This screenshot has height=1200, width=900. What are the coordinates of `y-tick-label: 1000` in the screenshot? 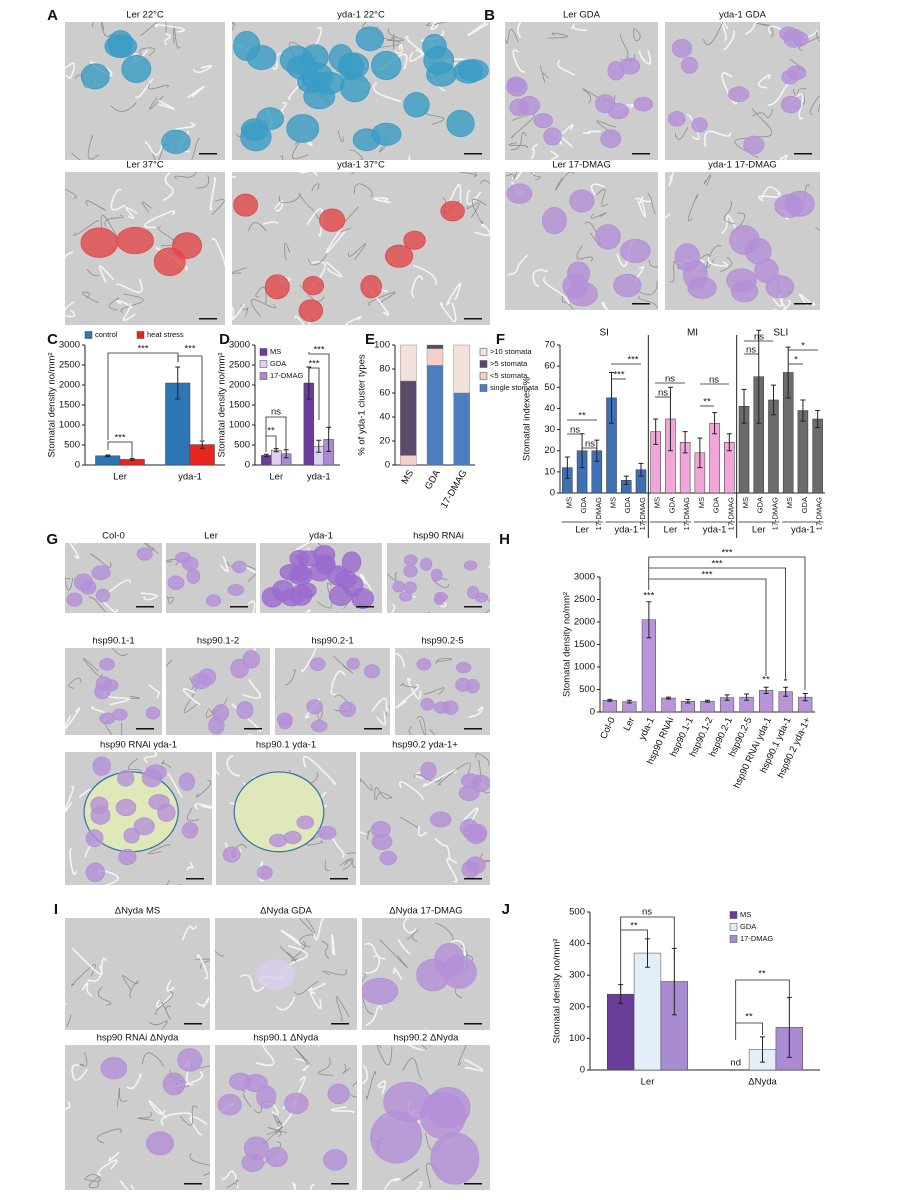 It's located at (239, 425).